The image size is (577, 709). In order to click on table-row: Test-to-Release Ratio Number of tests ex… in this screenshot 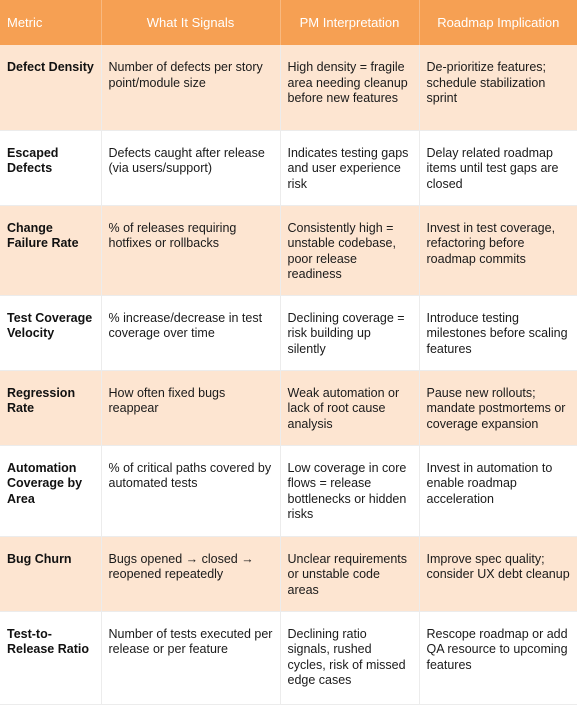, I will do `click(288, 658)`.